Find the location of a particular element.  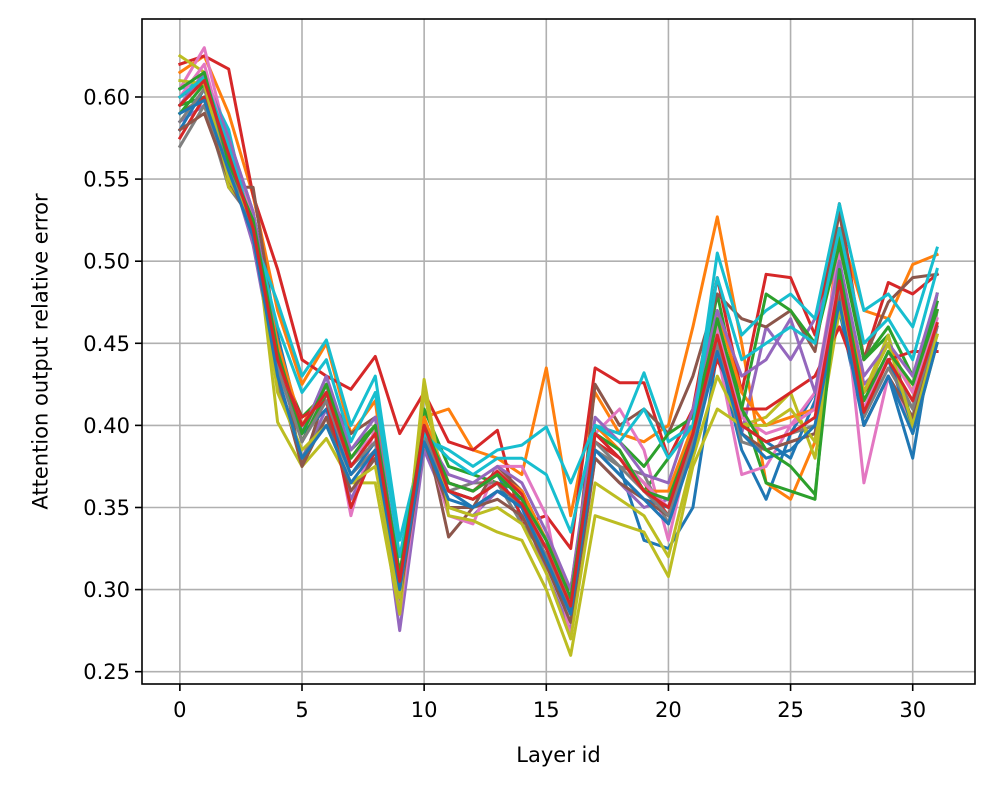

y-tick-label: 0.25 is located at coordinates (106, 672).